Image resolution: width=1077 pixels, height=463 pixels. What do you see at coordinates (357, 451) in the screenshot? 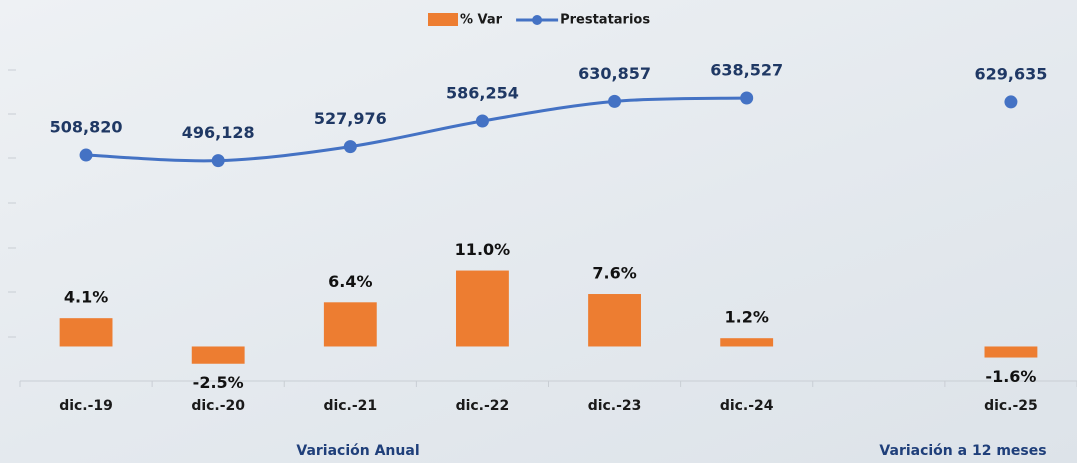
I see `annotation: Variación Anual` at bounding box center [357, 451].